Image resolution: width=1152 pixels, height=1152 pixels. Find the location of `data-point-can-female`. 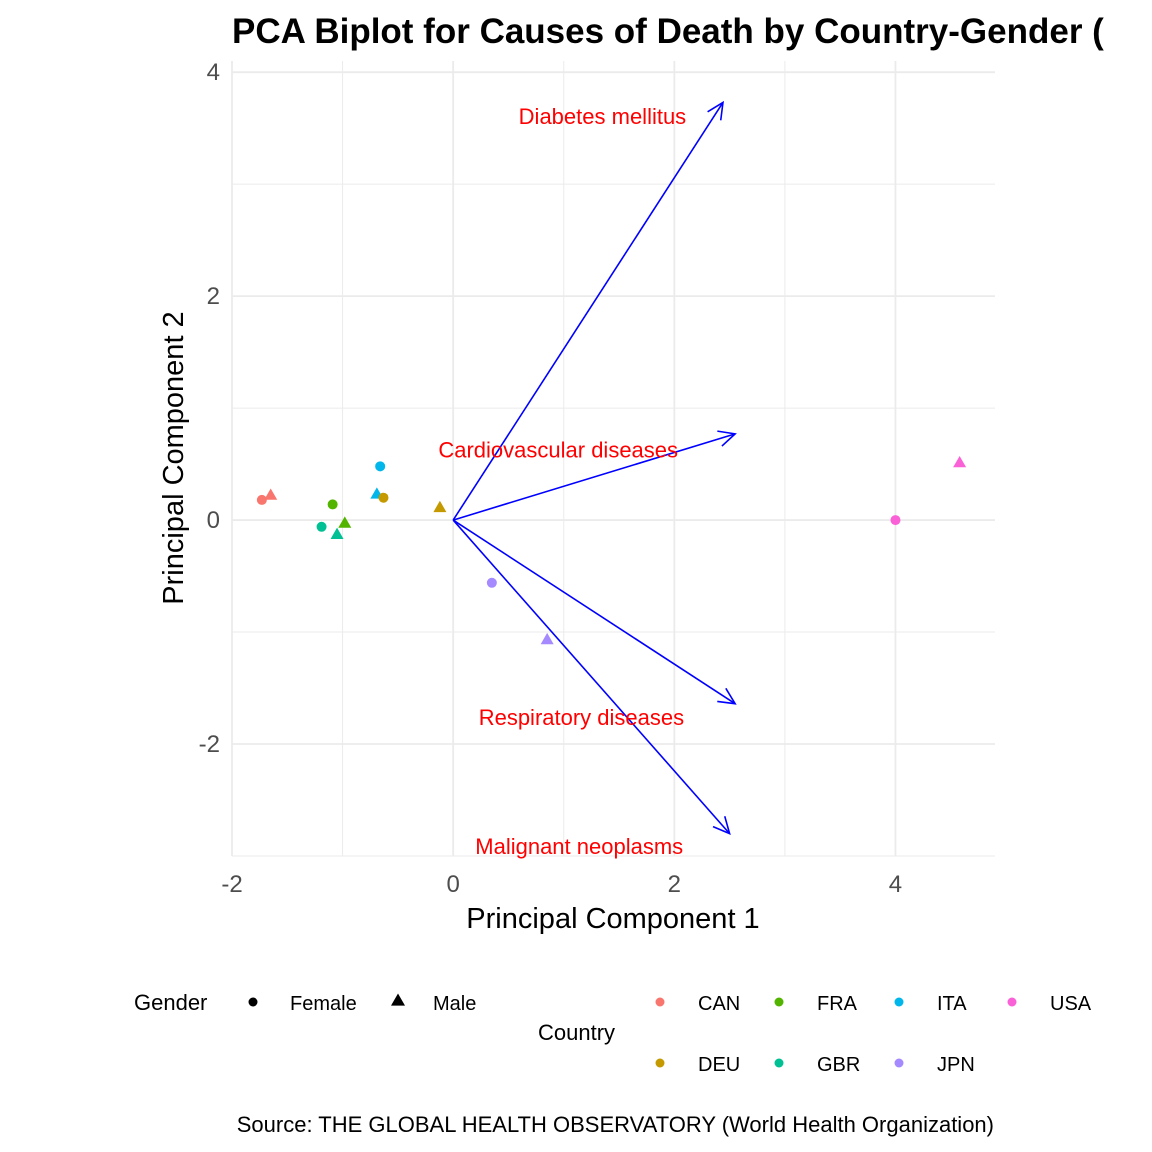

data-point-can-female is located at coordinates (261, 499).